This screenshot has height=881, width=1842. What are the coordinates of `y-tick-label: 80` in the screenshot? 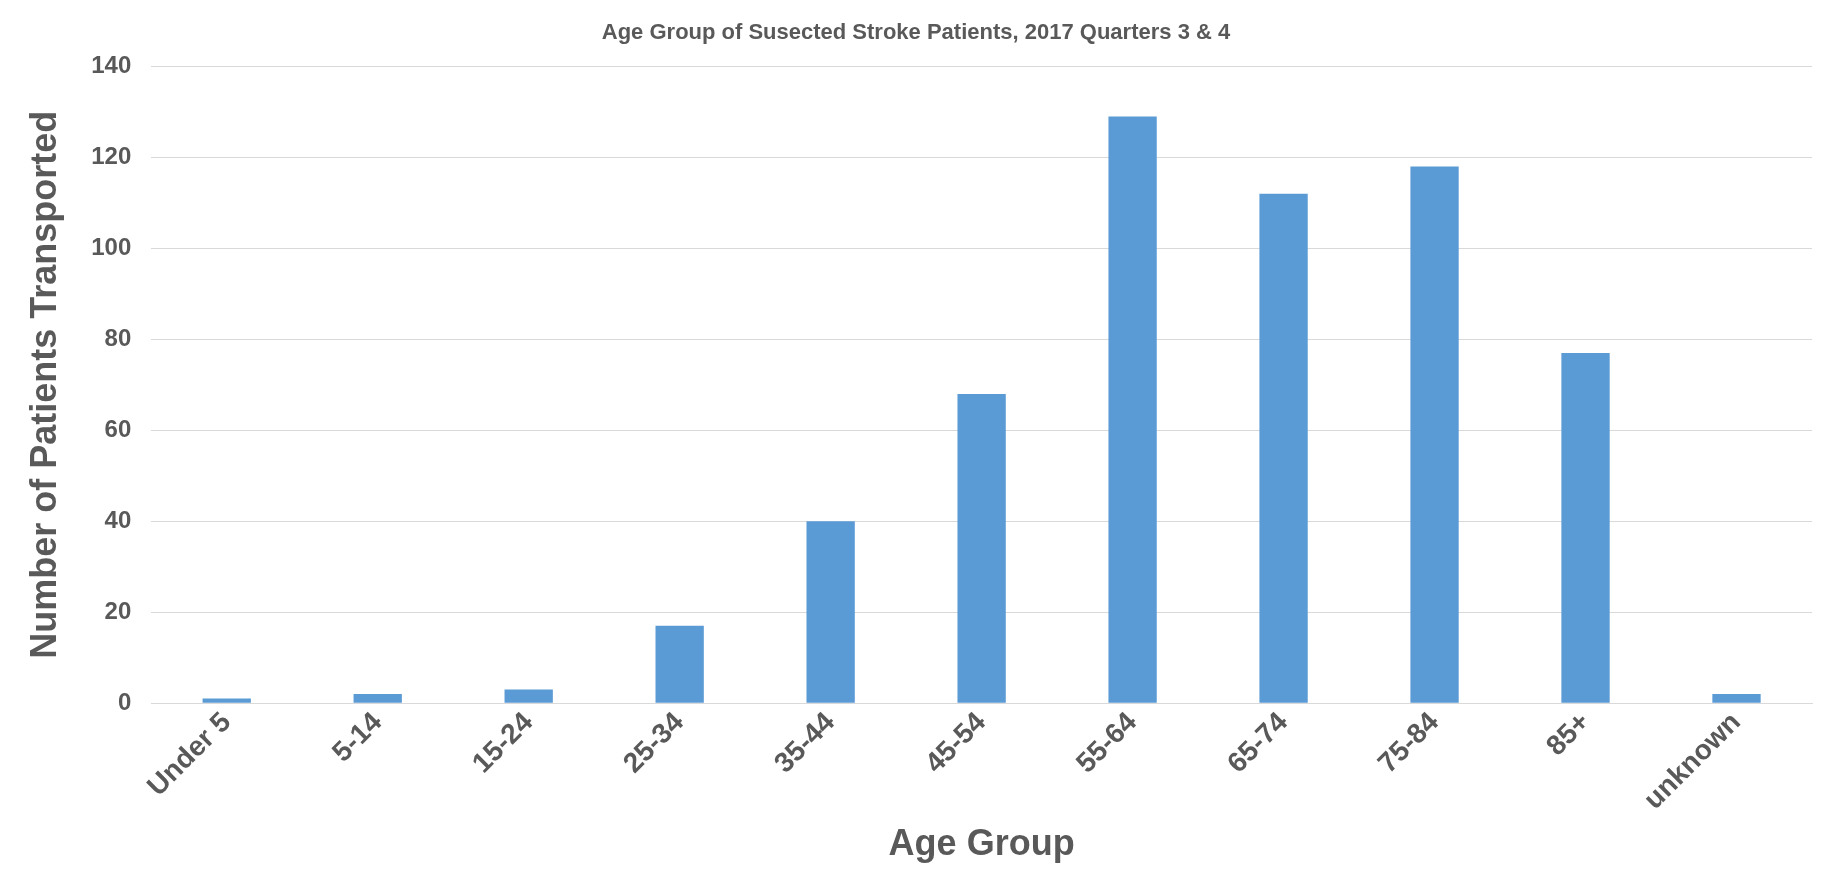 It's located at (118, 337).